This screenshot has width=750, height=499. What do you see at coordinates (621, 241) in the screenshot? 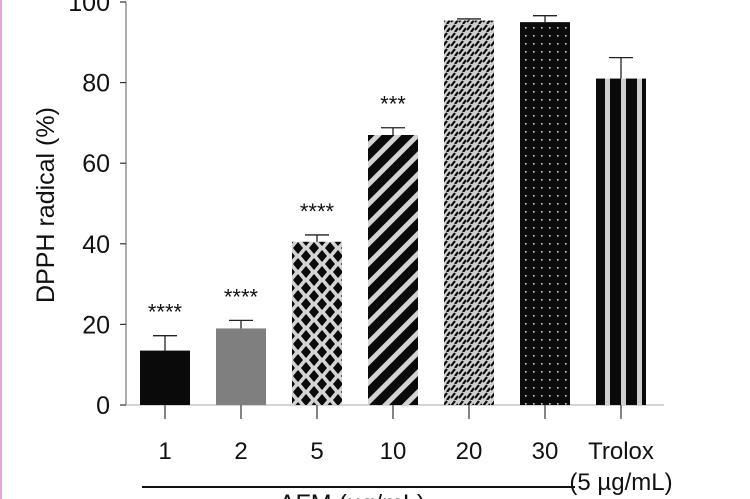
I see `bar-trolox` at bounding box center [621, 241].